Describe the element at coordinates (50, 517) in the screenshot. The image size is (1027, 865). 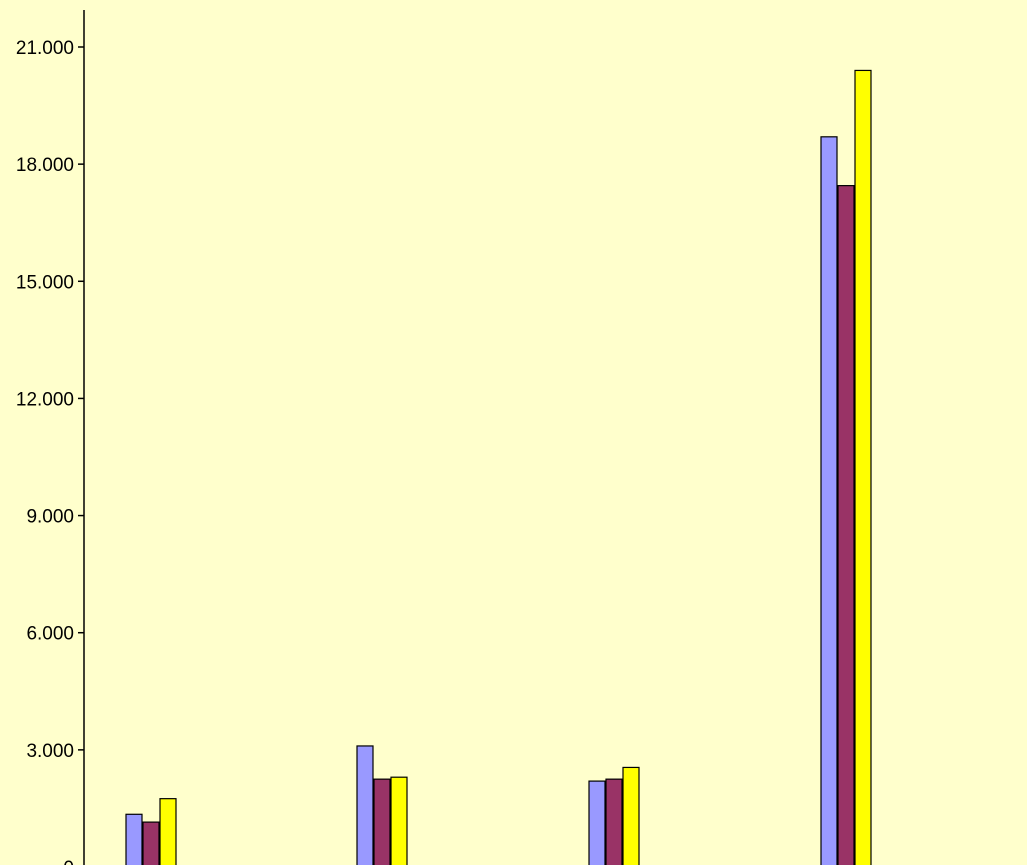
I see `y-tick-label: 9.000` at that location.